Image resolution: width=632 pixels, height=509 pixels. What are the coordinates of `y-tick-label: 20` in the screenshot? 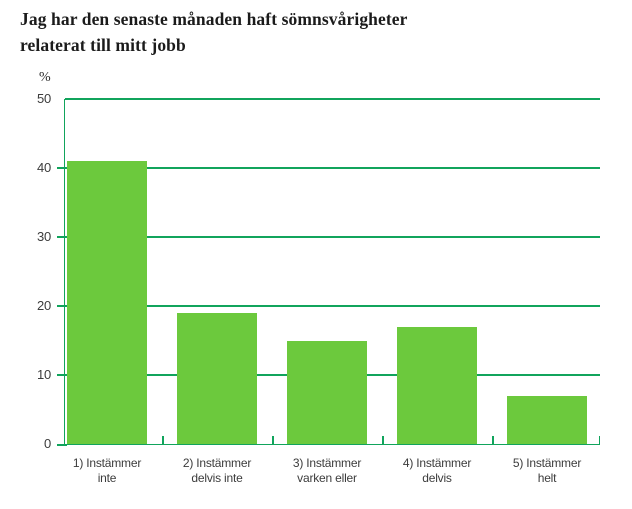 It's located at (43, 305).